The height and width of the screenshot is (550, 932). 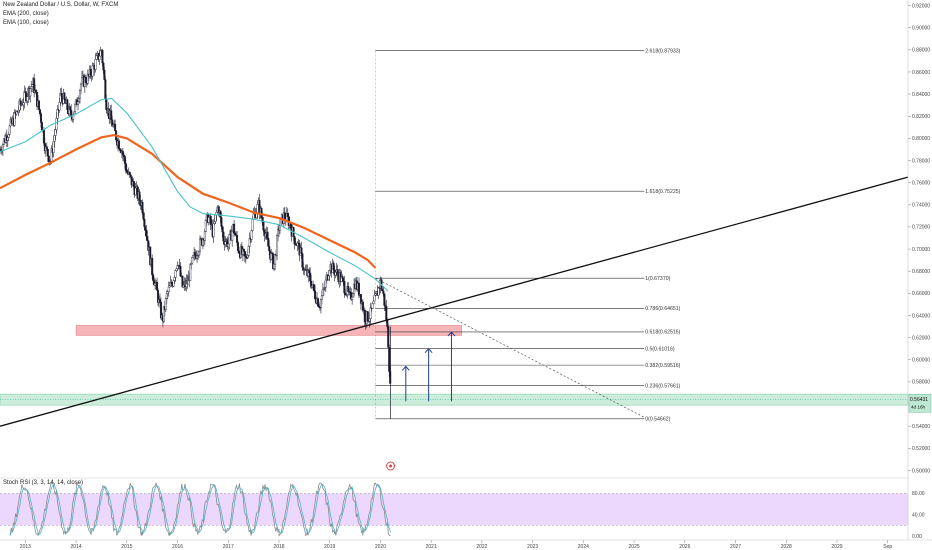 What do you see at coordinates (921, 338) in the screenshot?
I see `y-tick-label: 0.62000` at bounding box center [921, 338].